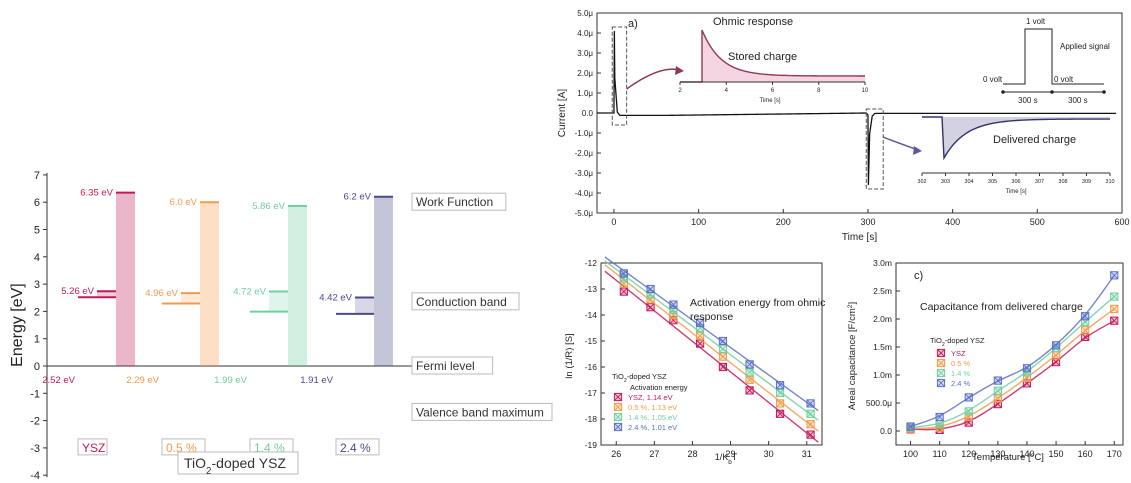  I want to click on legend-entry: YSZ, so click(958, 353).